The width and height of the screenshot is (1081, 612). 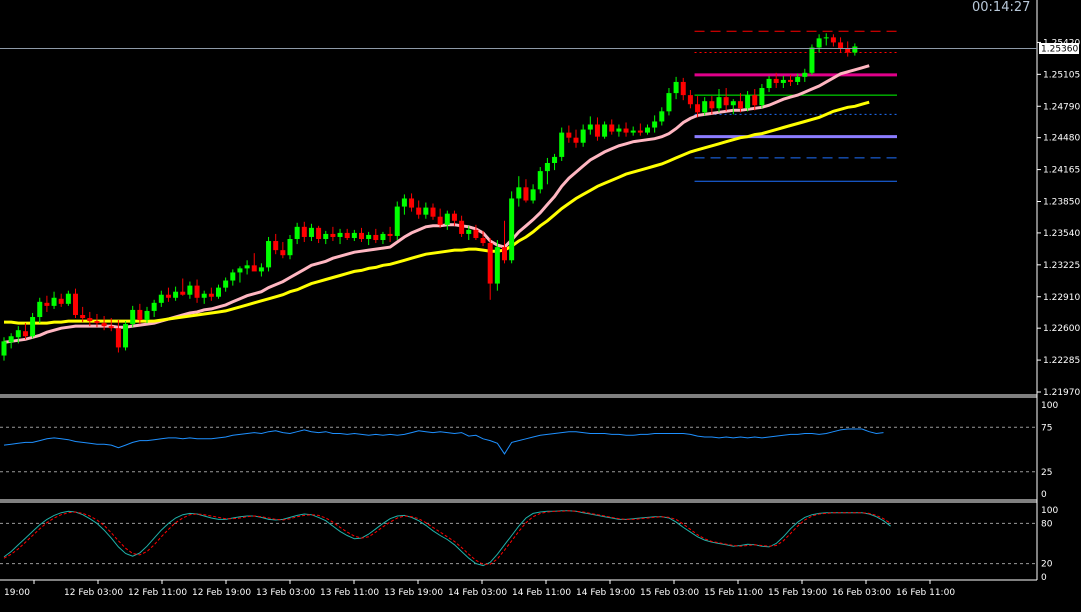 What do you see at coordinates (1044, 578) in the screenshot?
I see `stoch-tick-label: 0` at bounding box center [1044, 578].